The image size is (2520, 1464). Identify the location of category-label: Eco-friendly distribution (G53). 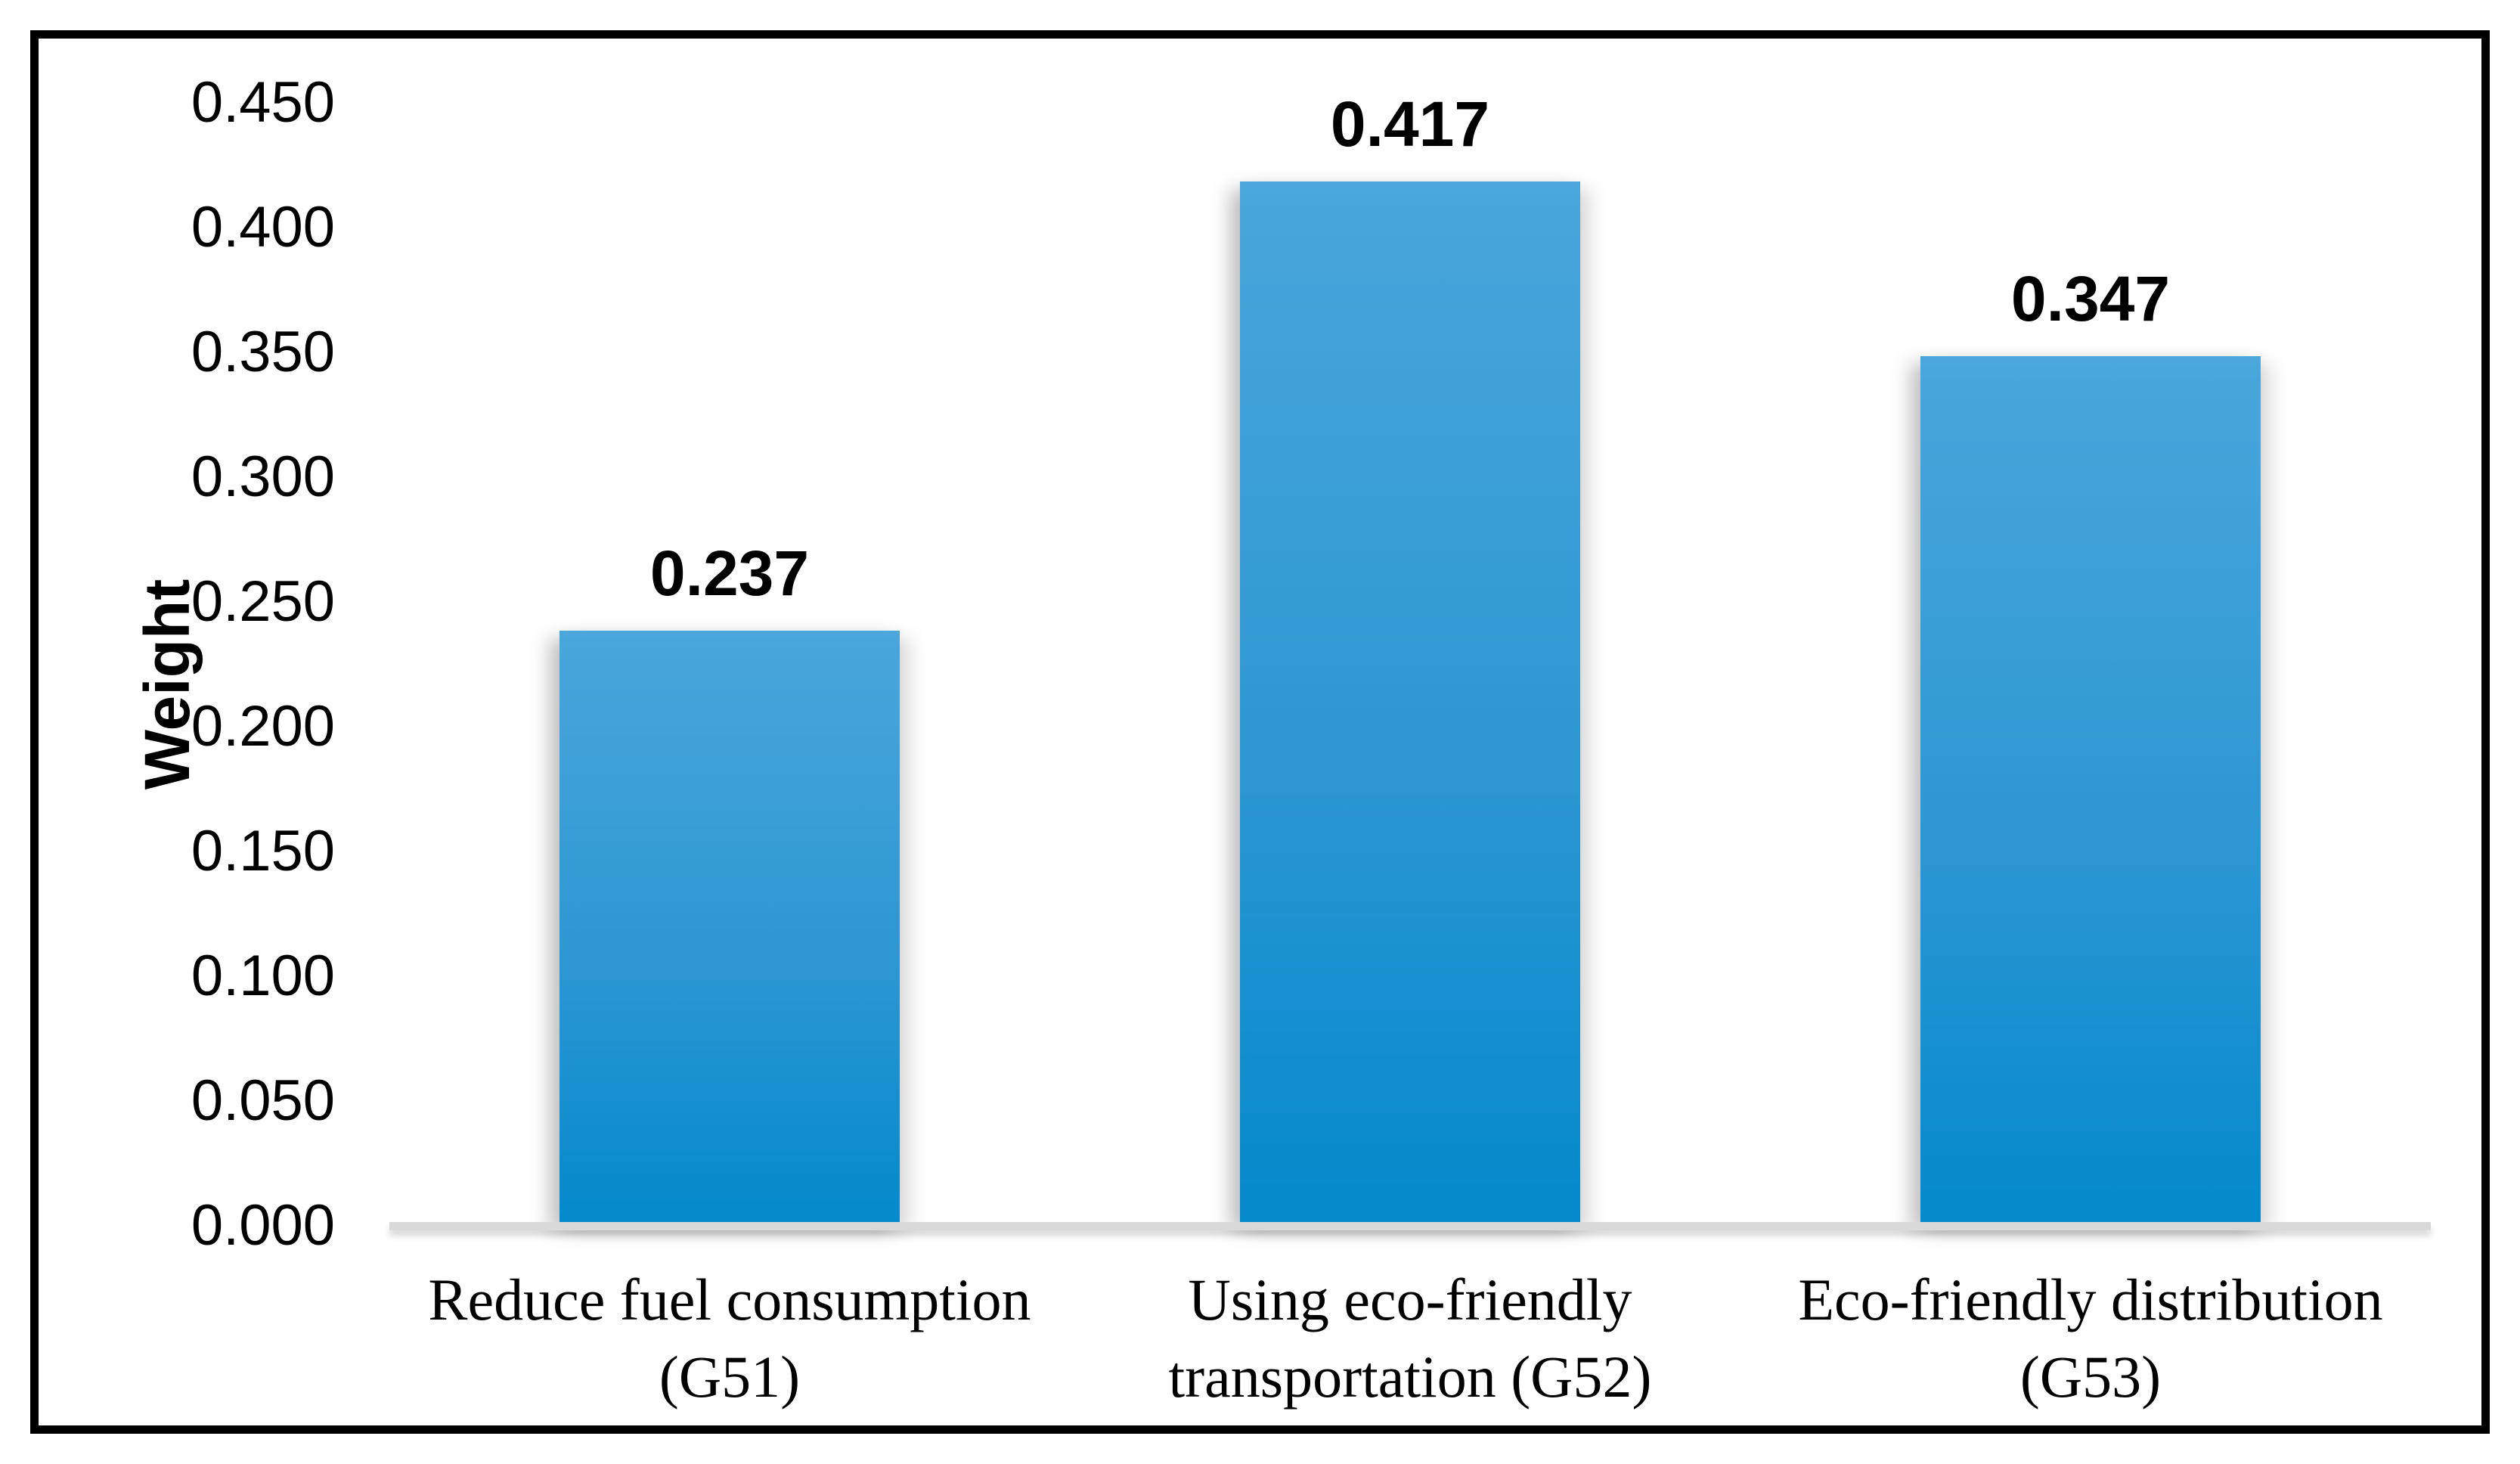
(2090, 1338).